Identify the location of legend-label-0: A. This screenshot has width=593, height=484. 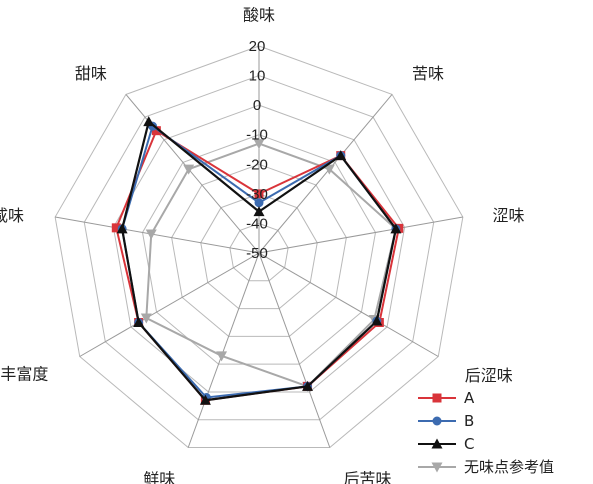
(469, 398).